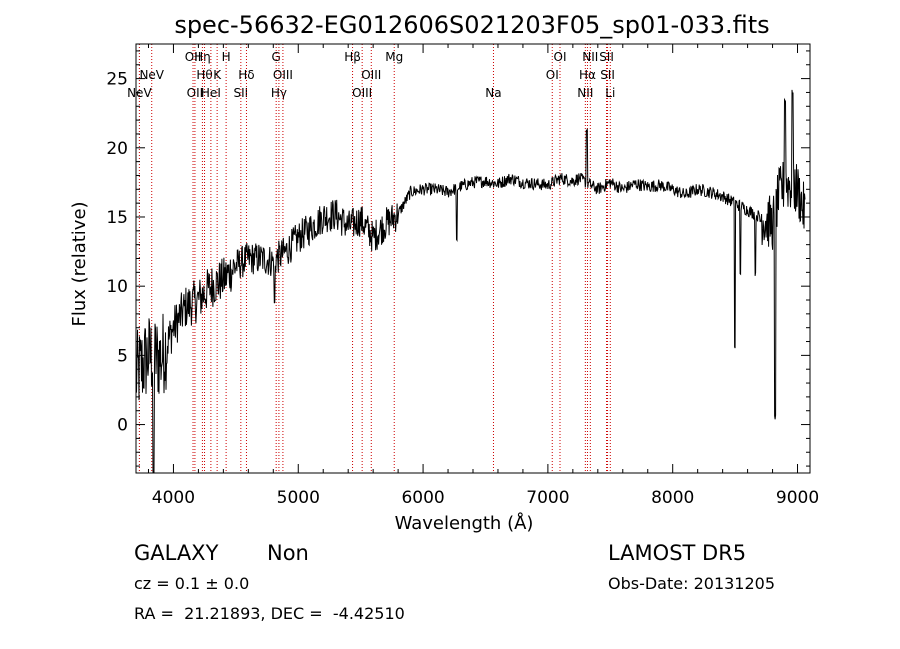 This screenshot has width=900, height=649. I want to click on y-tick-label: 25, so click(117, 80).